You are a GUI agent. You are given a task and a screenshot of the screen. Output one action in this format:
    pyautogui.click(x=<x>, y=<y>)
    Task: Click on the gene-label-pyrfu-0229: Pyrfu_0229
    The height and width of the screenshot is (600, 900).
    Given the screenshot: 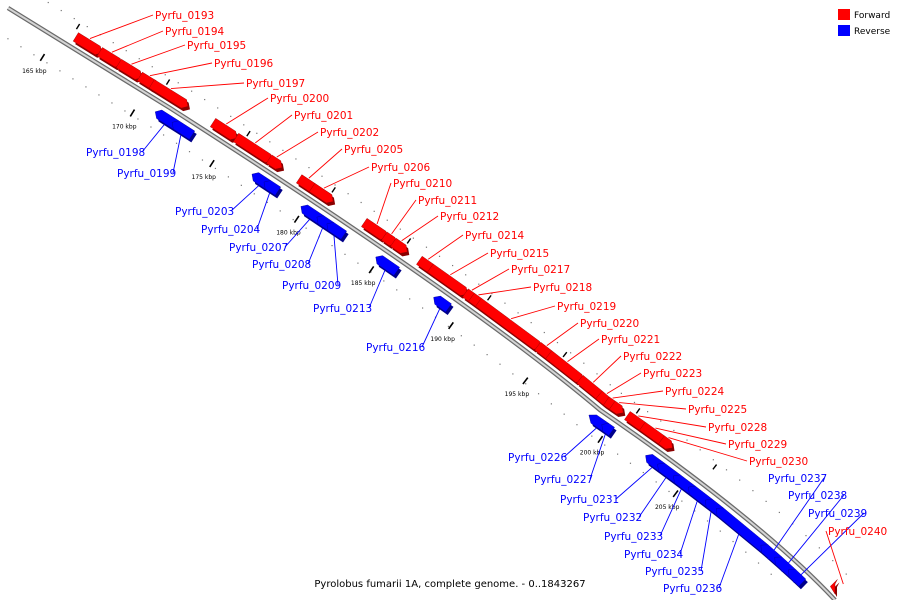 What is the action you would take?
    pyautogui.click(x=757, y=445)
    